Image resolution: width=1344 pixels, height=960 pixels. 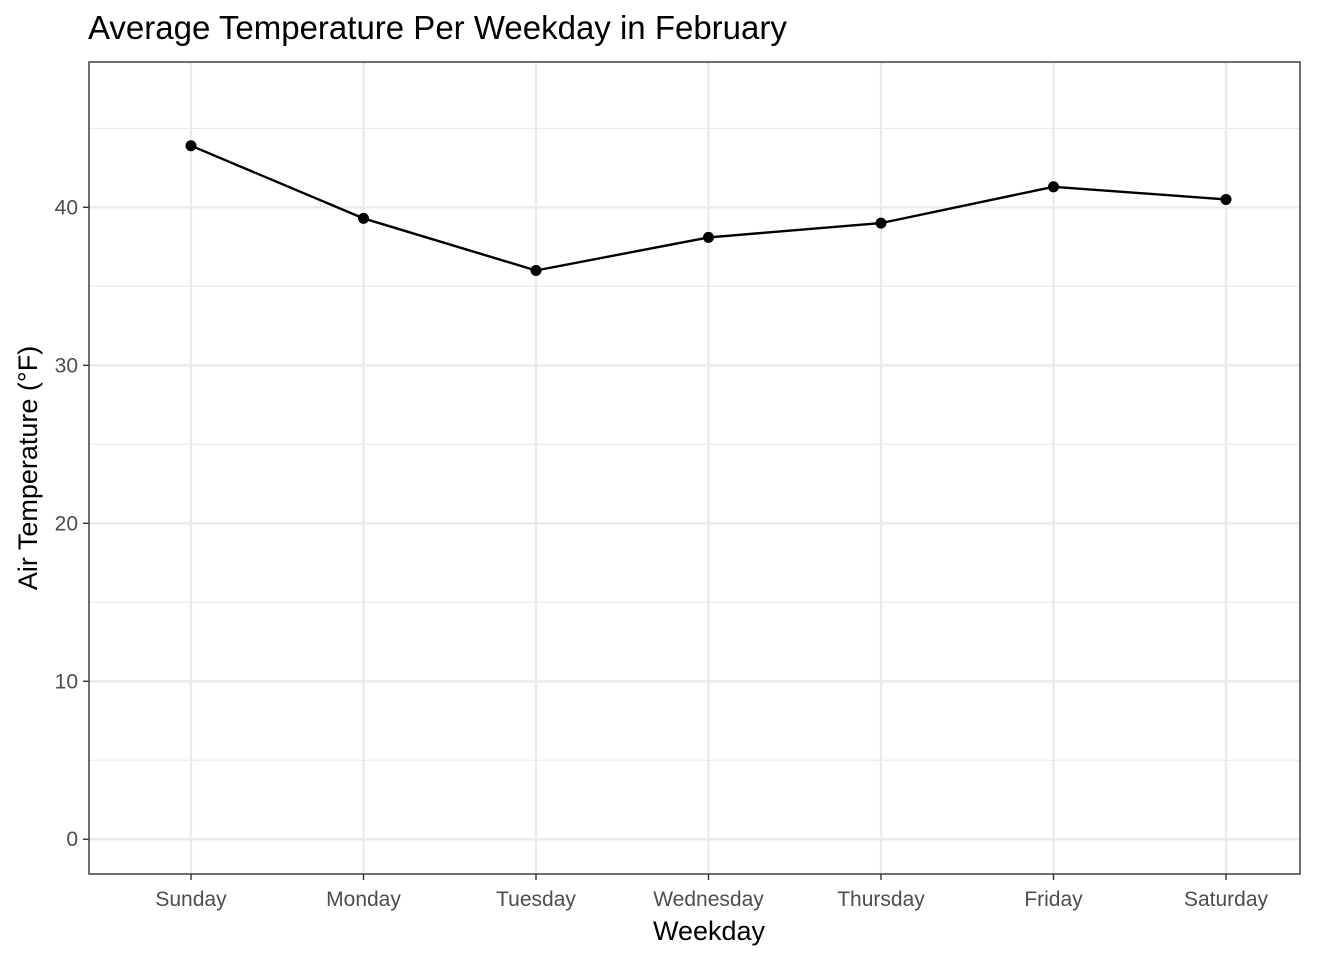 What do you see at coordinates (1226, 899) in the screenshot?
I see `x-tick-label: Saturday` at bounding box center [1226, 899].